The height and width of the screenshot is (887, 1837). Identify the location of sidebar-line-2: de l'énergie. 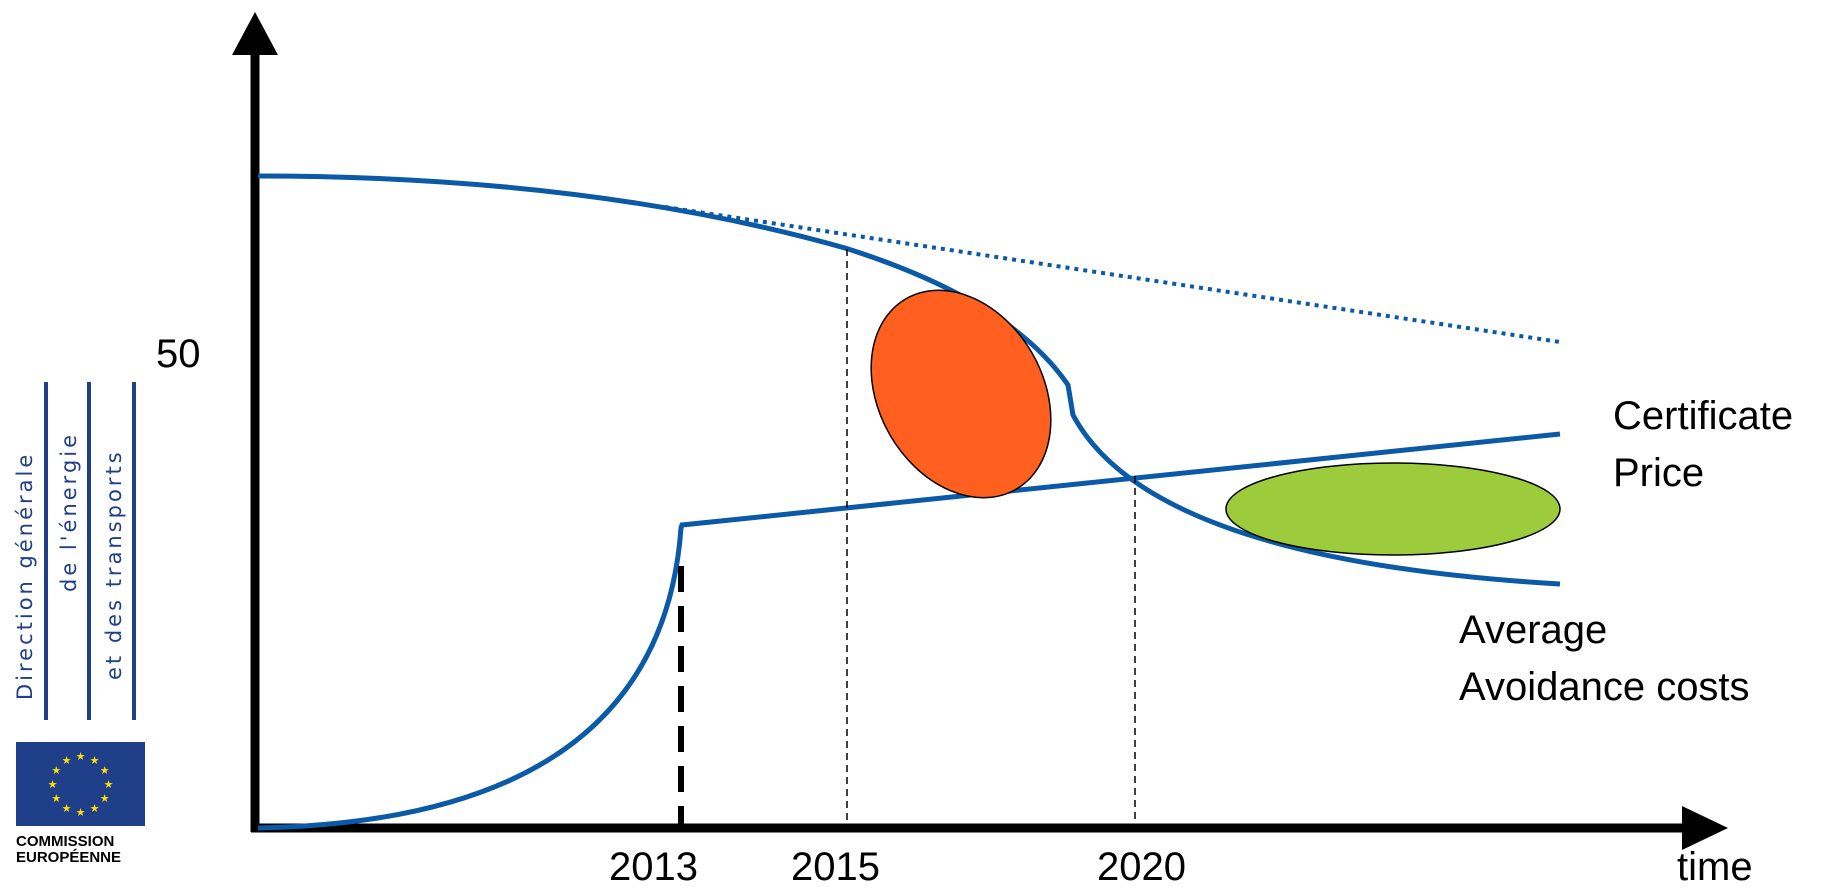
(69, 512).